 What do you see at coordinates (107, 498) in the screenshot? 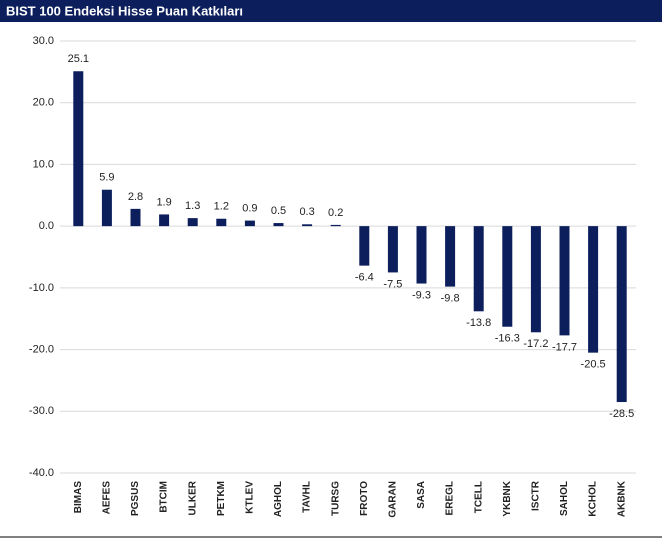
I see `x-tick-label: AEFES` at bounding box center [107, 498].